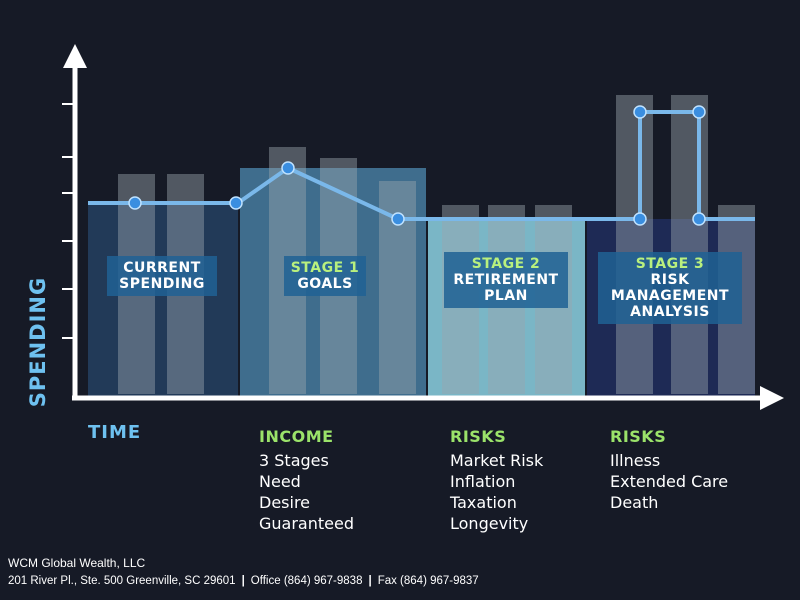 The image size is (800, 600). I want to click on stage-label-line: RETIREMENT, so click(506, 280).